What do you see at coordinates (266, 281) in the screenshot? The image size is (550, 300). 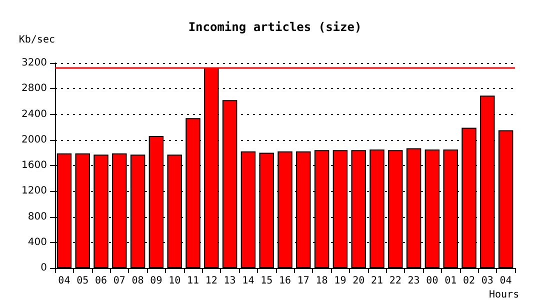 I see `x-tick-label: 15` at bounding box center [266, 281].